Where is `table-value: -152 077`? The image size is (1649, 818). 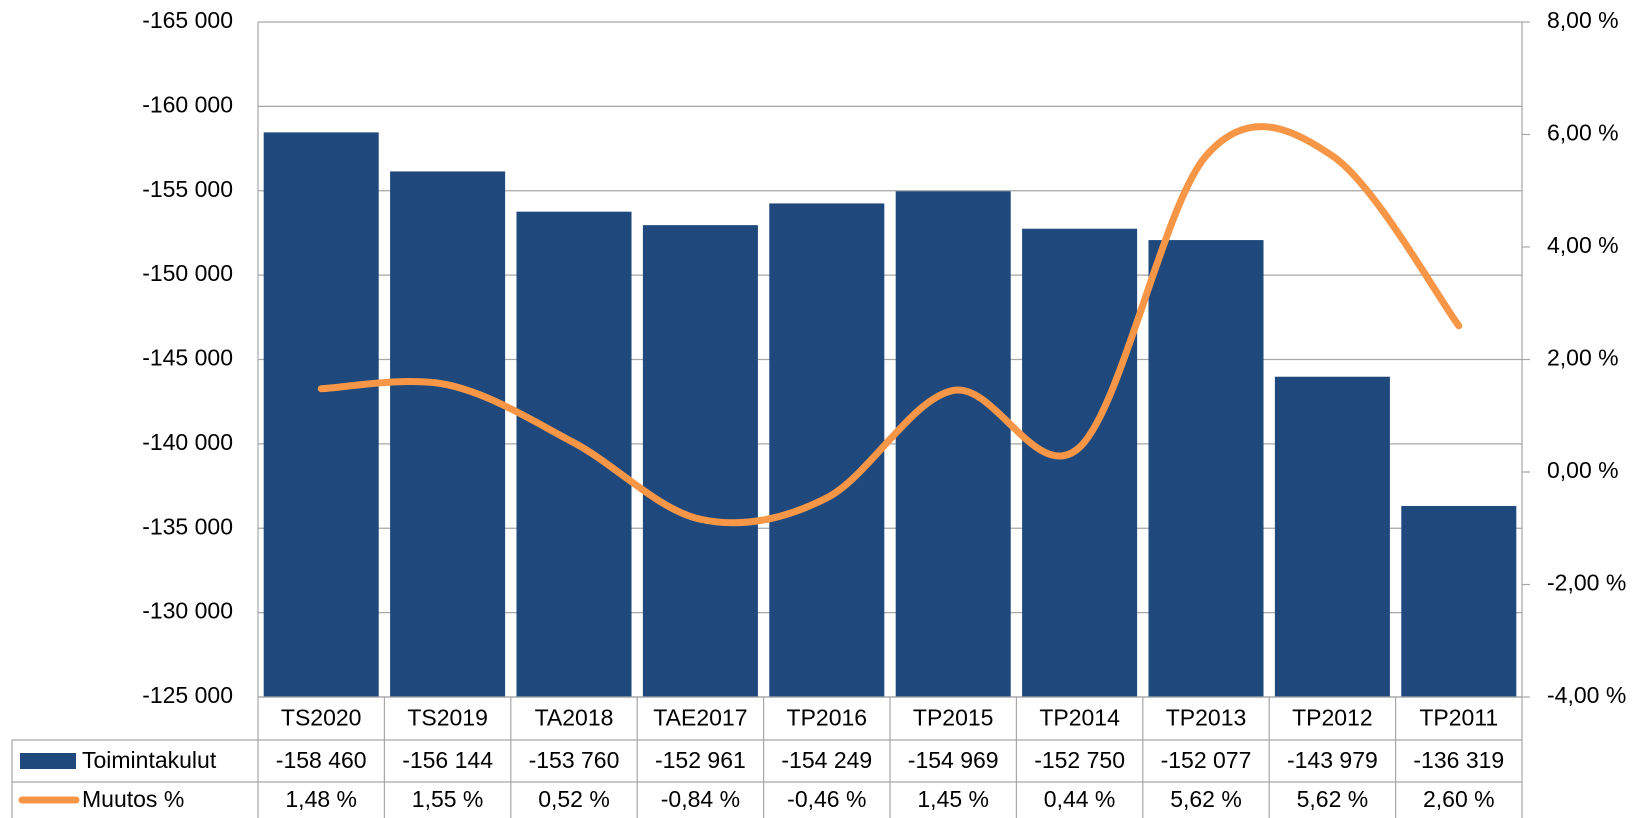
table-value: -152 077 is located at coordinates (1206, 760).